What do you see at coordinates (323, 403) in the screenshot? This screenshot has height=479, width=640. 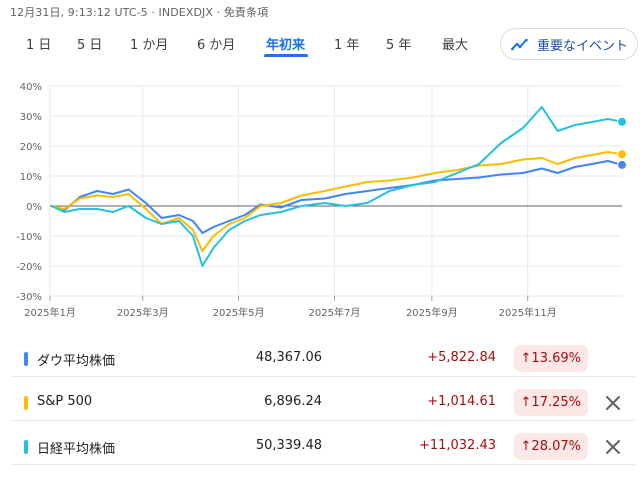 I see `legend-row-sp500: S&P 500 6,896.24 +1,014.61 ↑17.25%` at bounding box center [323, 403].